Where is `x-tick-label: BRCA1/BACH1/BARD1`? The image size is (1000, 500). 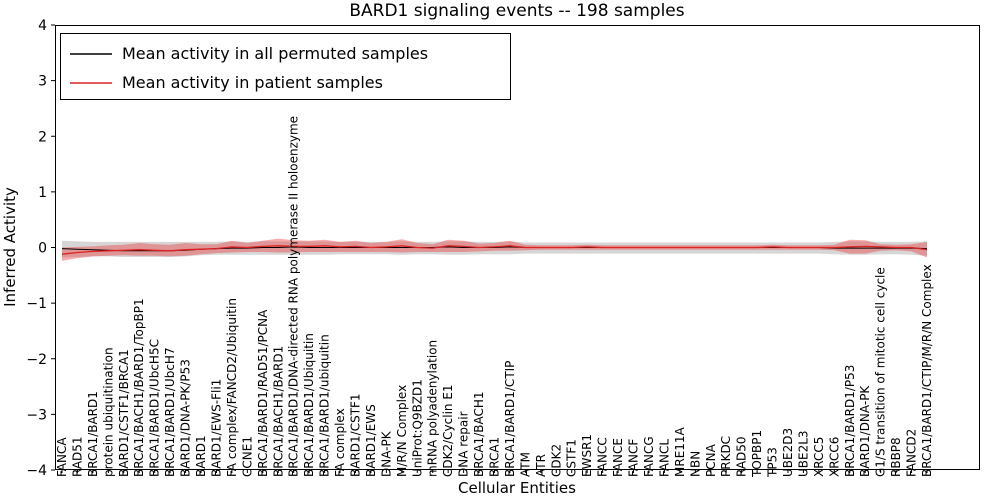
x-tick-label: BRCA1/BACH1/BARD1 is located at coordinates (278, 411).